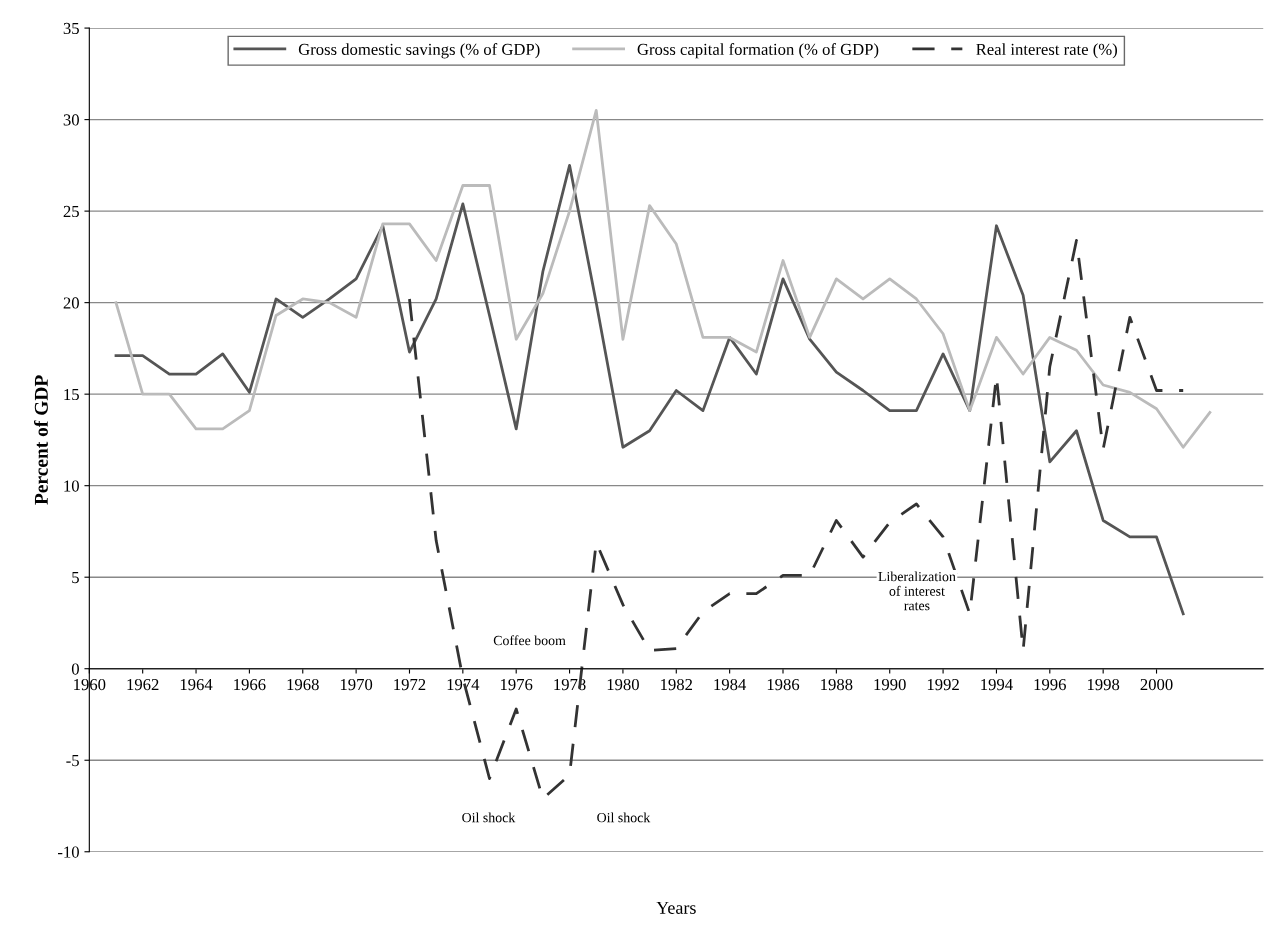 This screenshot has width=1276, height=936. I want to click on y-tick-label: -5, so click(72, 761).